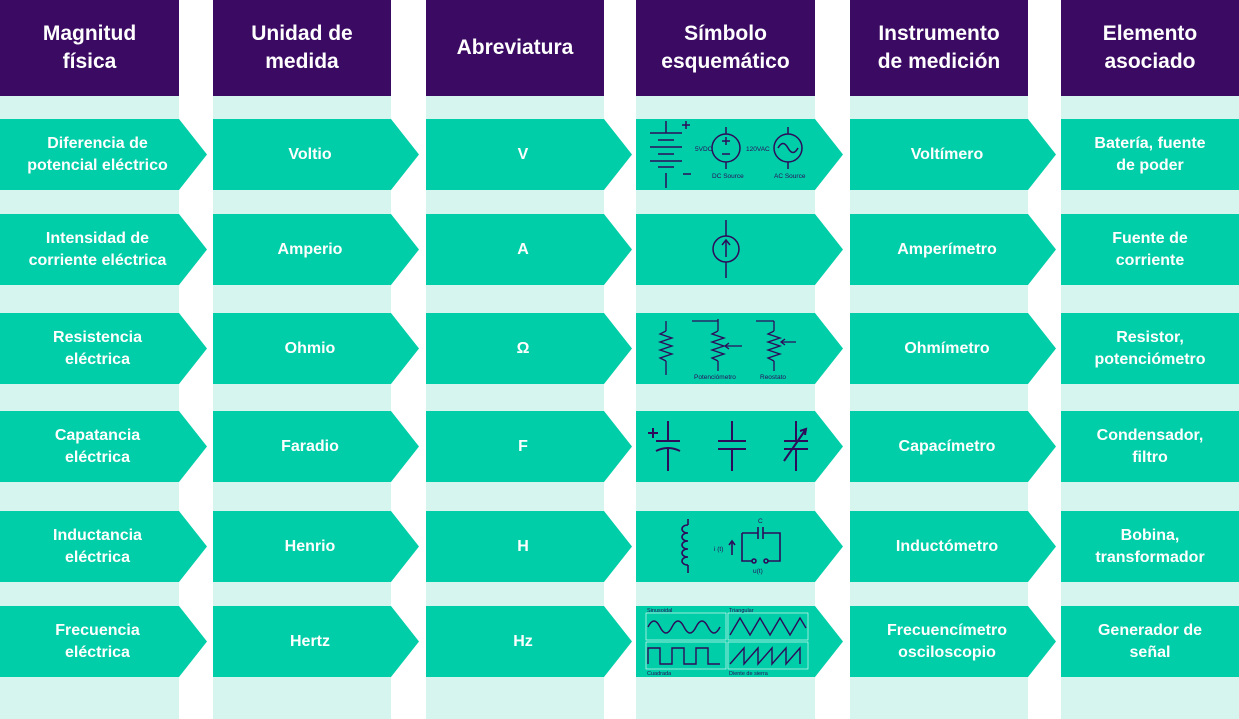  What do you see at coordinates (758, 149) in the screenshot?
I see `v-ac-label: 120VAC` at bounding box center [758, 149].